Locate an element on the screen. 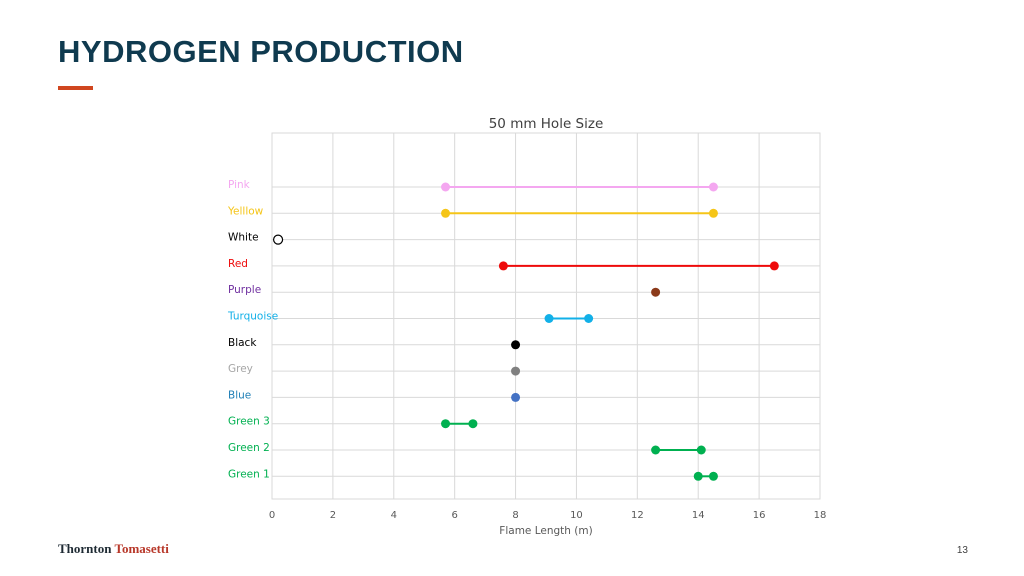  series-label-yelllow: Yelllow is located at coordinates (245, 211).